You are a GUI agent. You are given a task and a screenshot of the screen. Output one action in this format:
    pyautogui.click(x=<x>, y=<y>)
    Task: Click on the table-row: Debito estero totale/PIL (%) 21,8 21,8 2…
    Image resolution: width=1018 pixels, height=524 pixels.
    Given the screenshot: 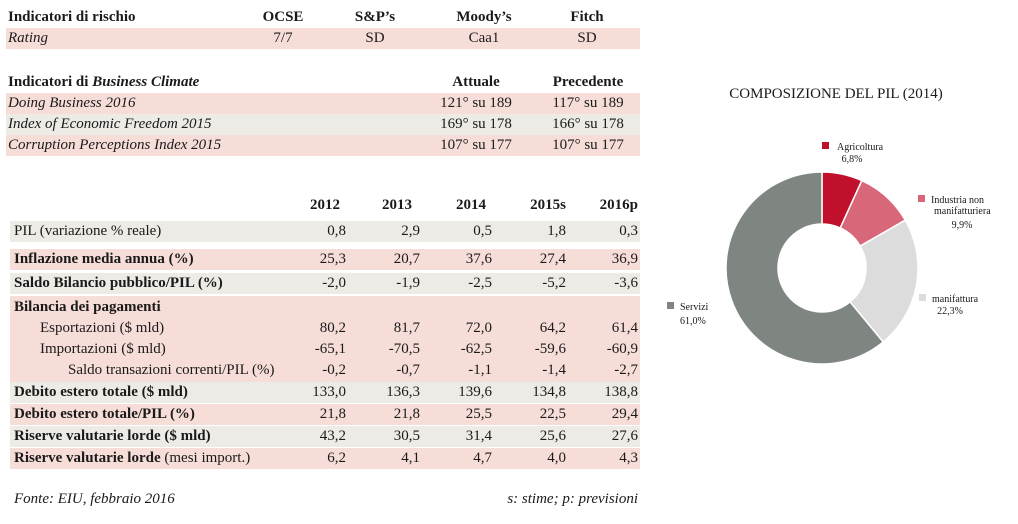 What is the action you would take?
    pyautogui.click(x=325, y=415)
    